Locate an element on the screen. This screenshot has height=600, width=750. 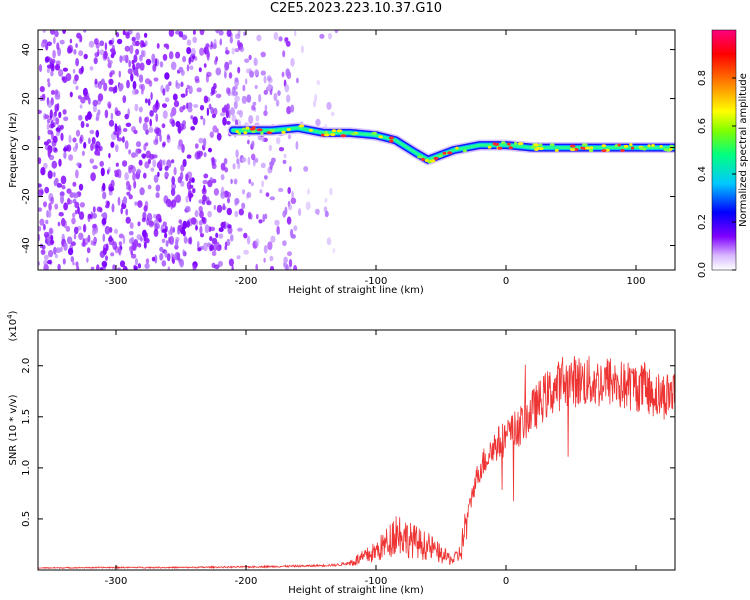
x-tick-label: -300 is located at coordinates (116, 581).